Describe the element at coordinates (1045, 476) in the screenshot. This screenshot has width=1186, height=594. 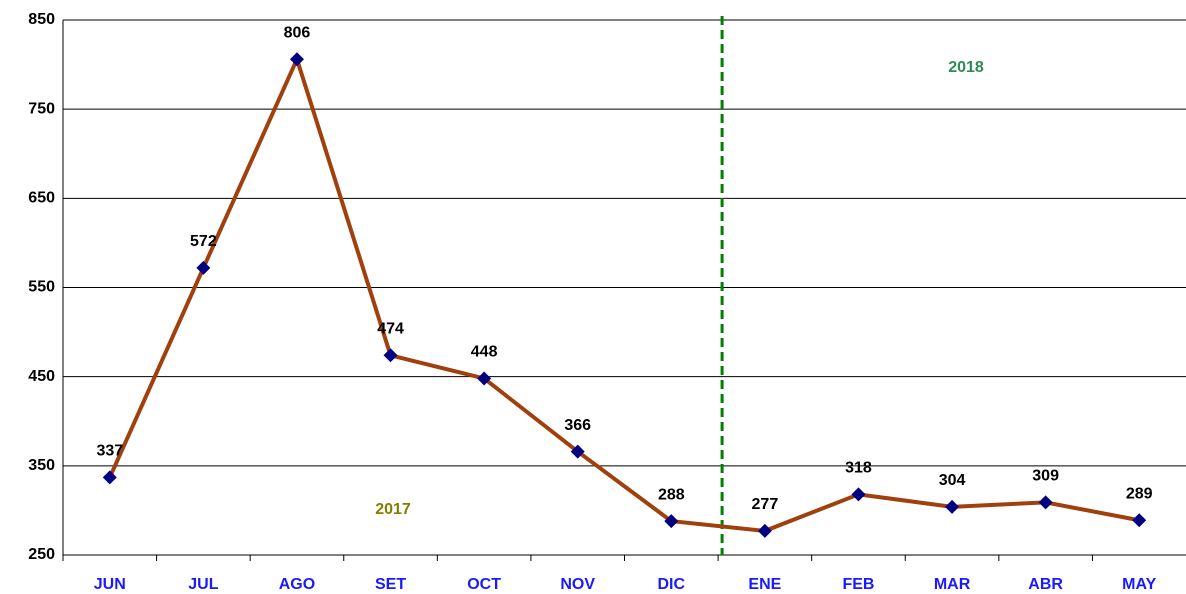
I see `data-label: 309` at that location.